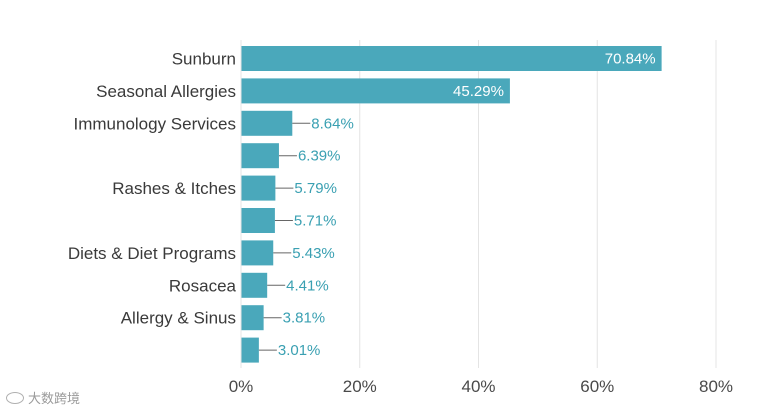  Describe the element at coordinates (304, 318) in the screenshot. I see `value-label: 3.81%` at that location.